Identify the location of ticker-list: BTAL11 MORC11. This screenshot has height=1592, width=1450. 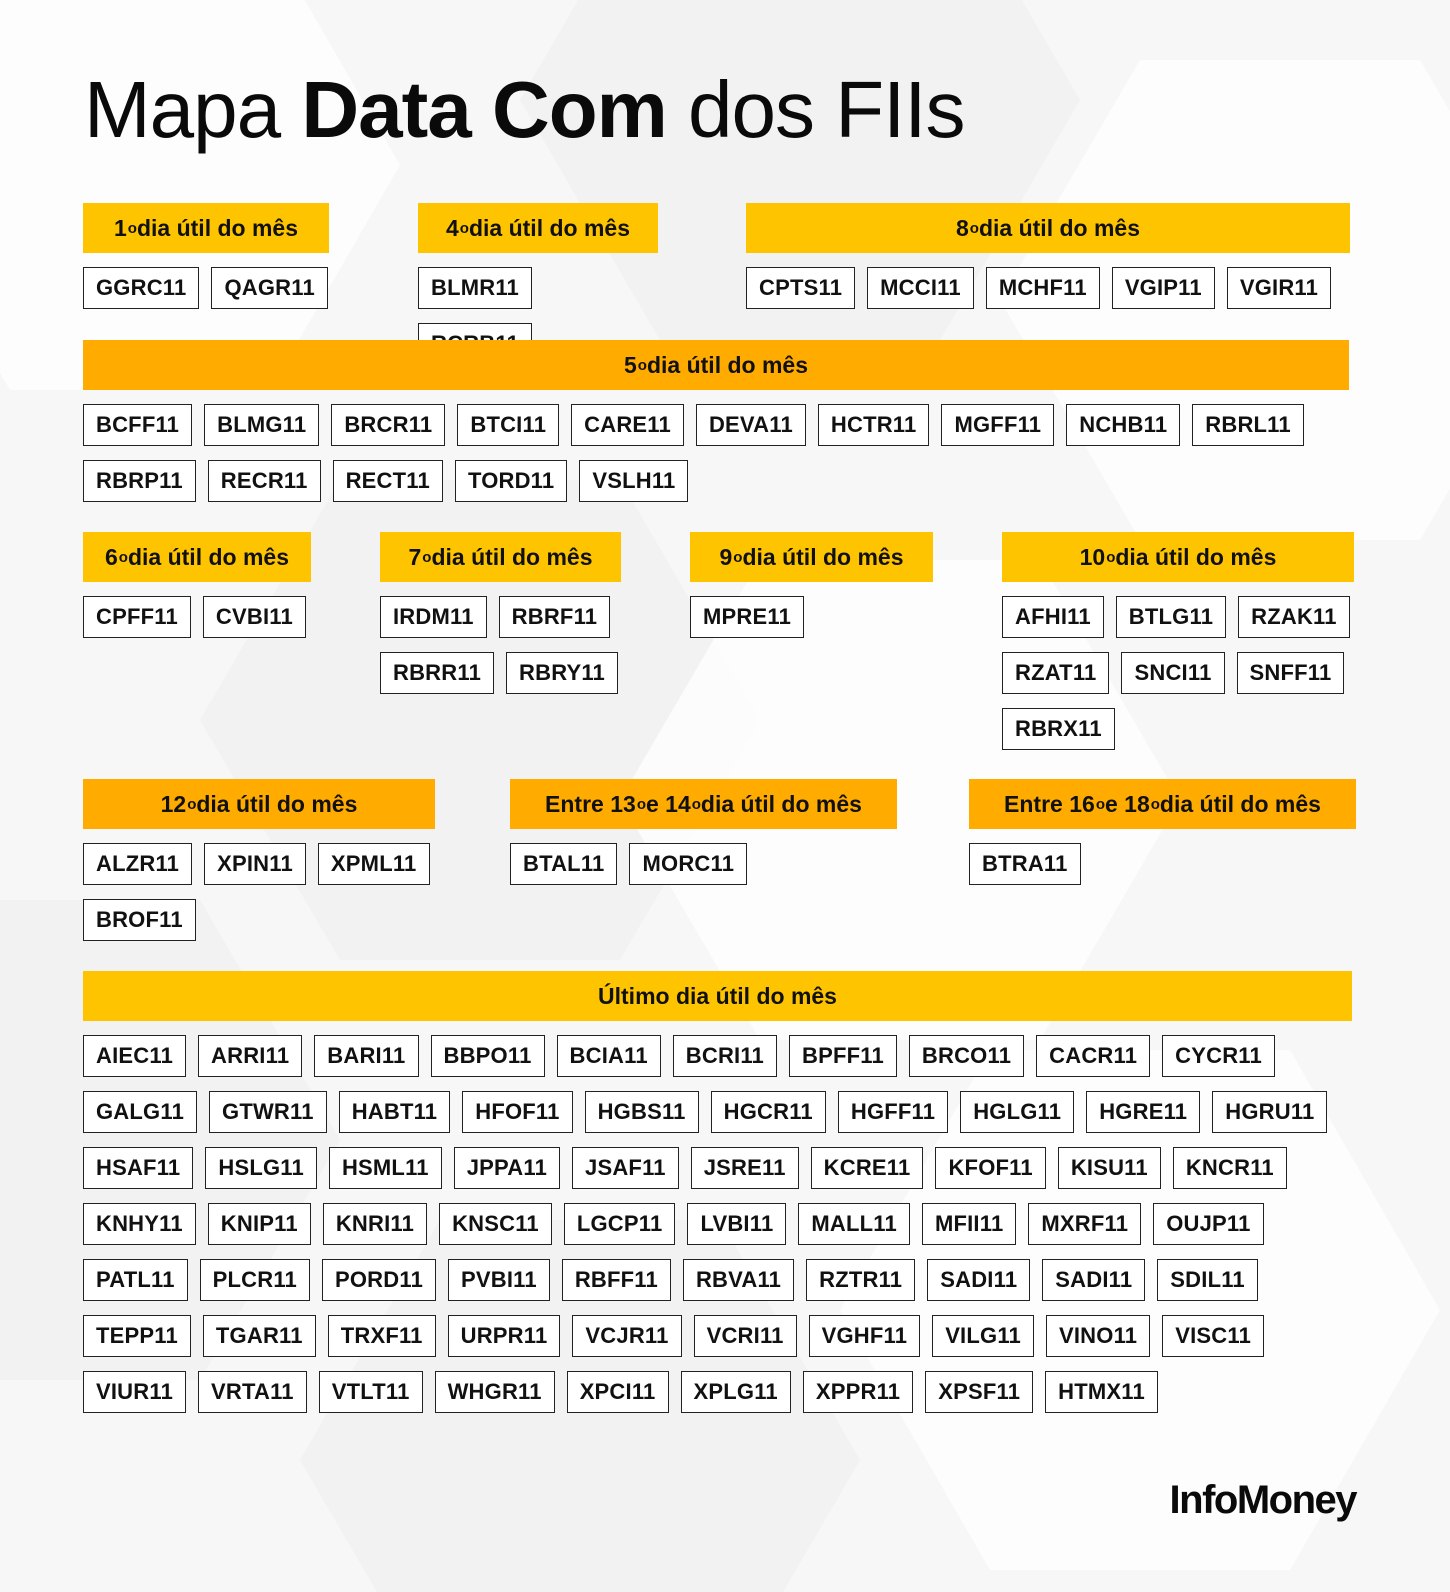
(703, 864).